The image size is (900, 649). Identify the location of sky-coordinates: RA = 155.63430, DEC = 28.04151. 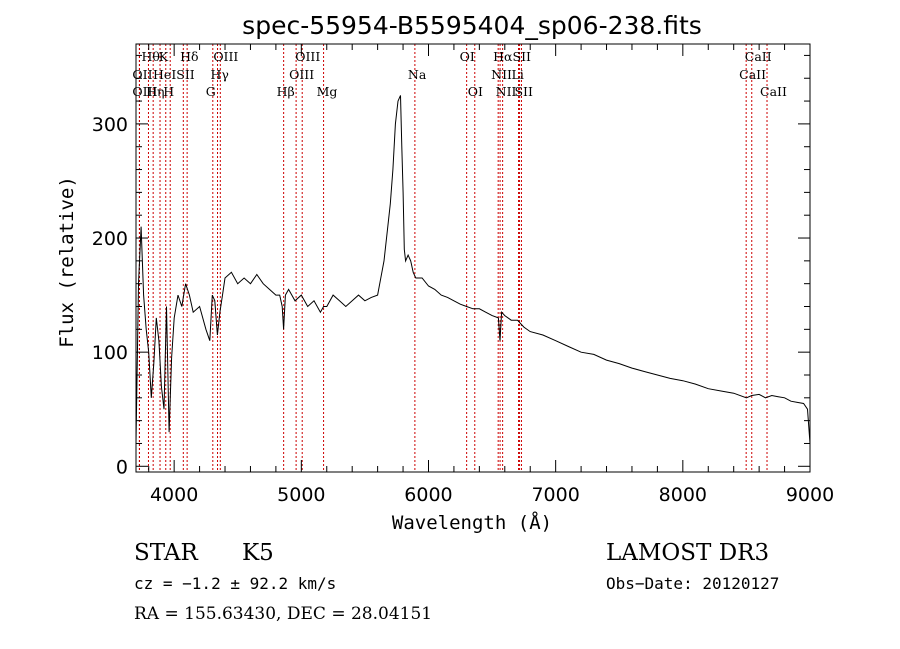
(283, 614).